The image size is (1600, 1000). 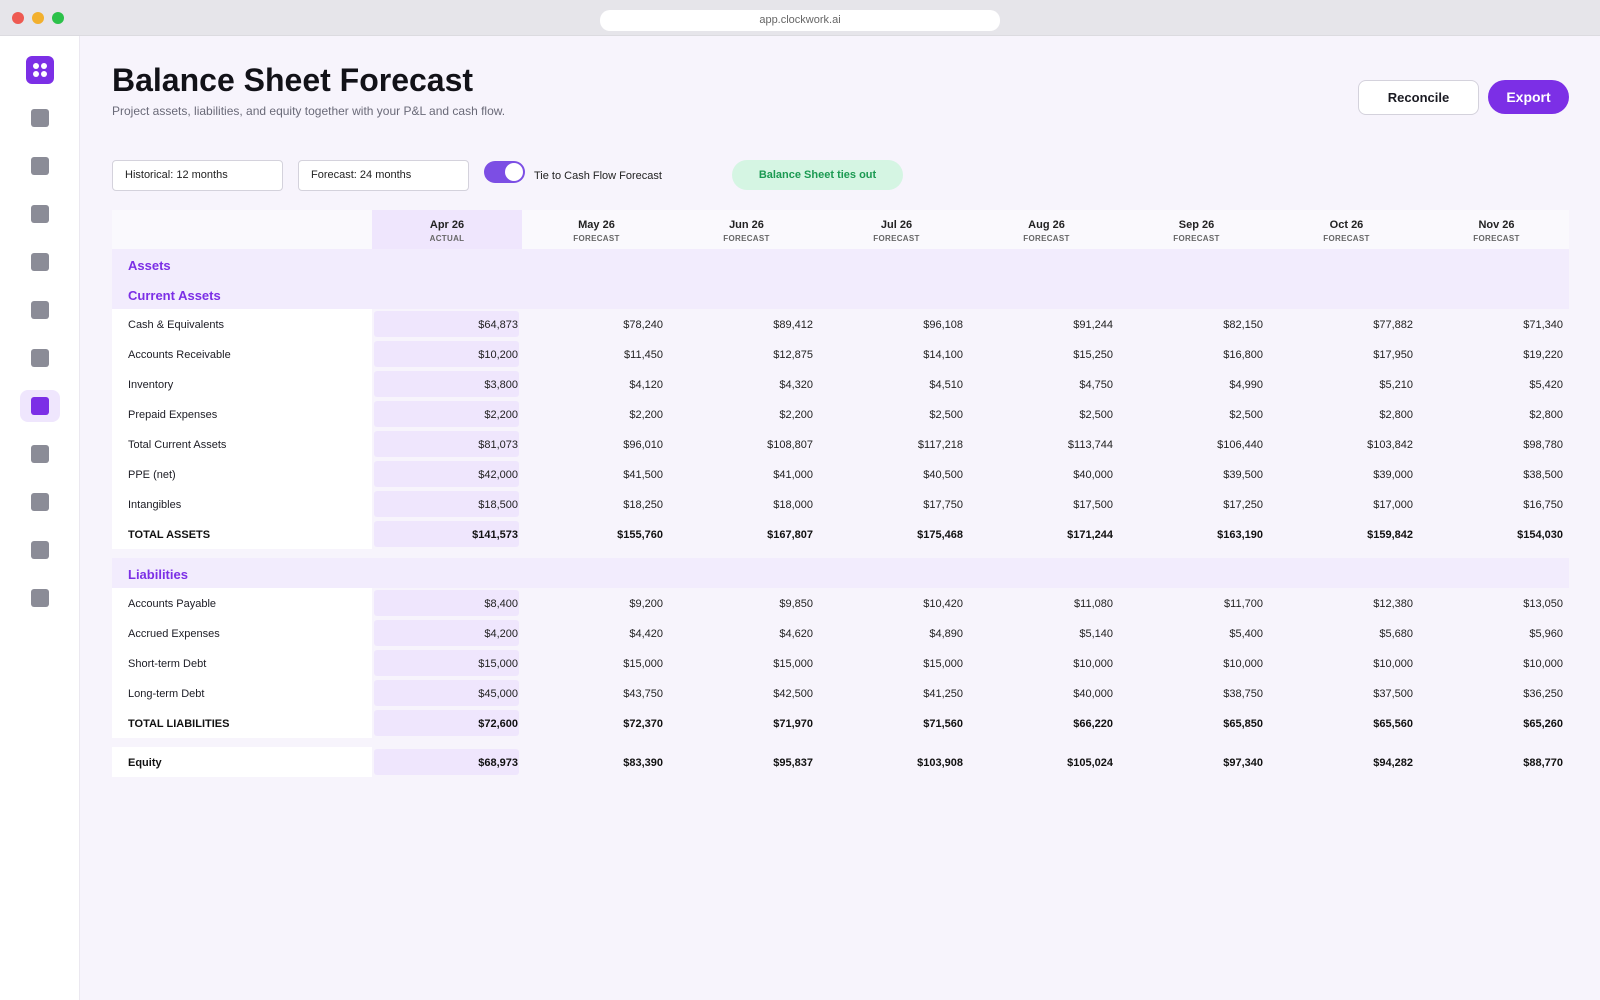 I want to click on url-bar: app.clockwork.ai, so click(x=800, y=20).